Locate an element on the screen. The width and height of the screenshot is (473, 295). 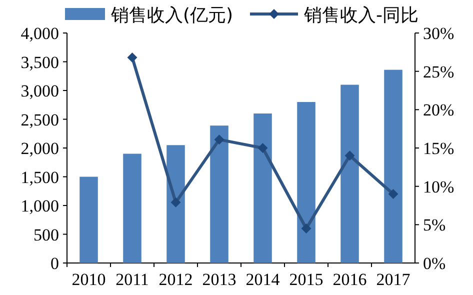
y2-tick-label: 20% is located at coordinates (438, 110).